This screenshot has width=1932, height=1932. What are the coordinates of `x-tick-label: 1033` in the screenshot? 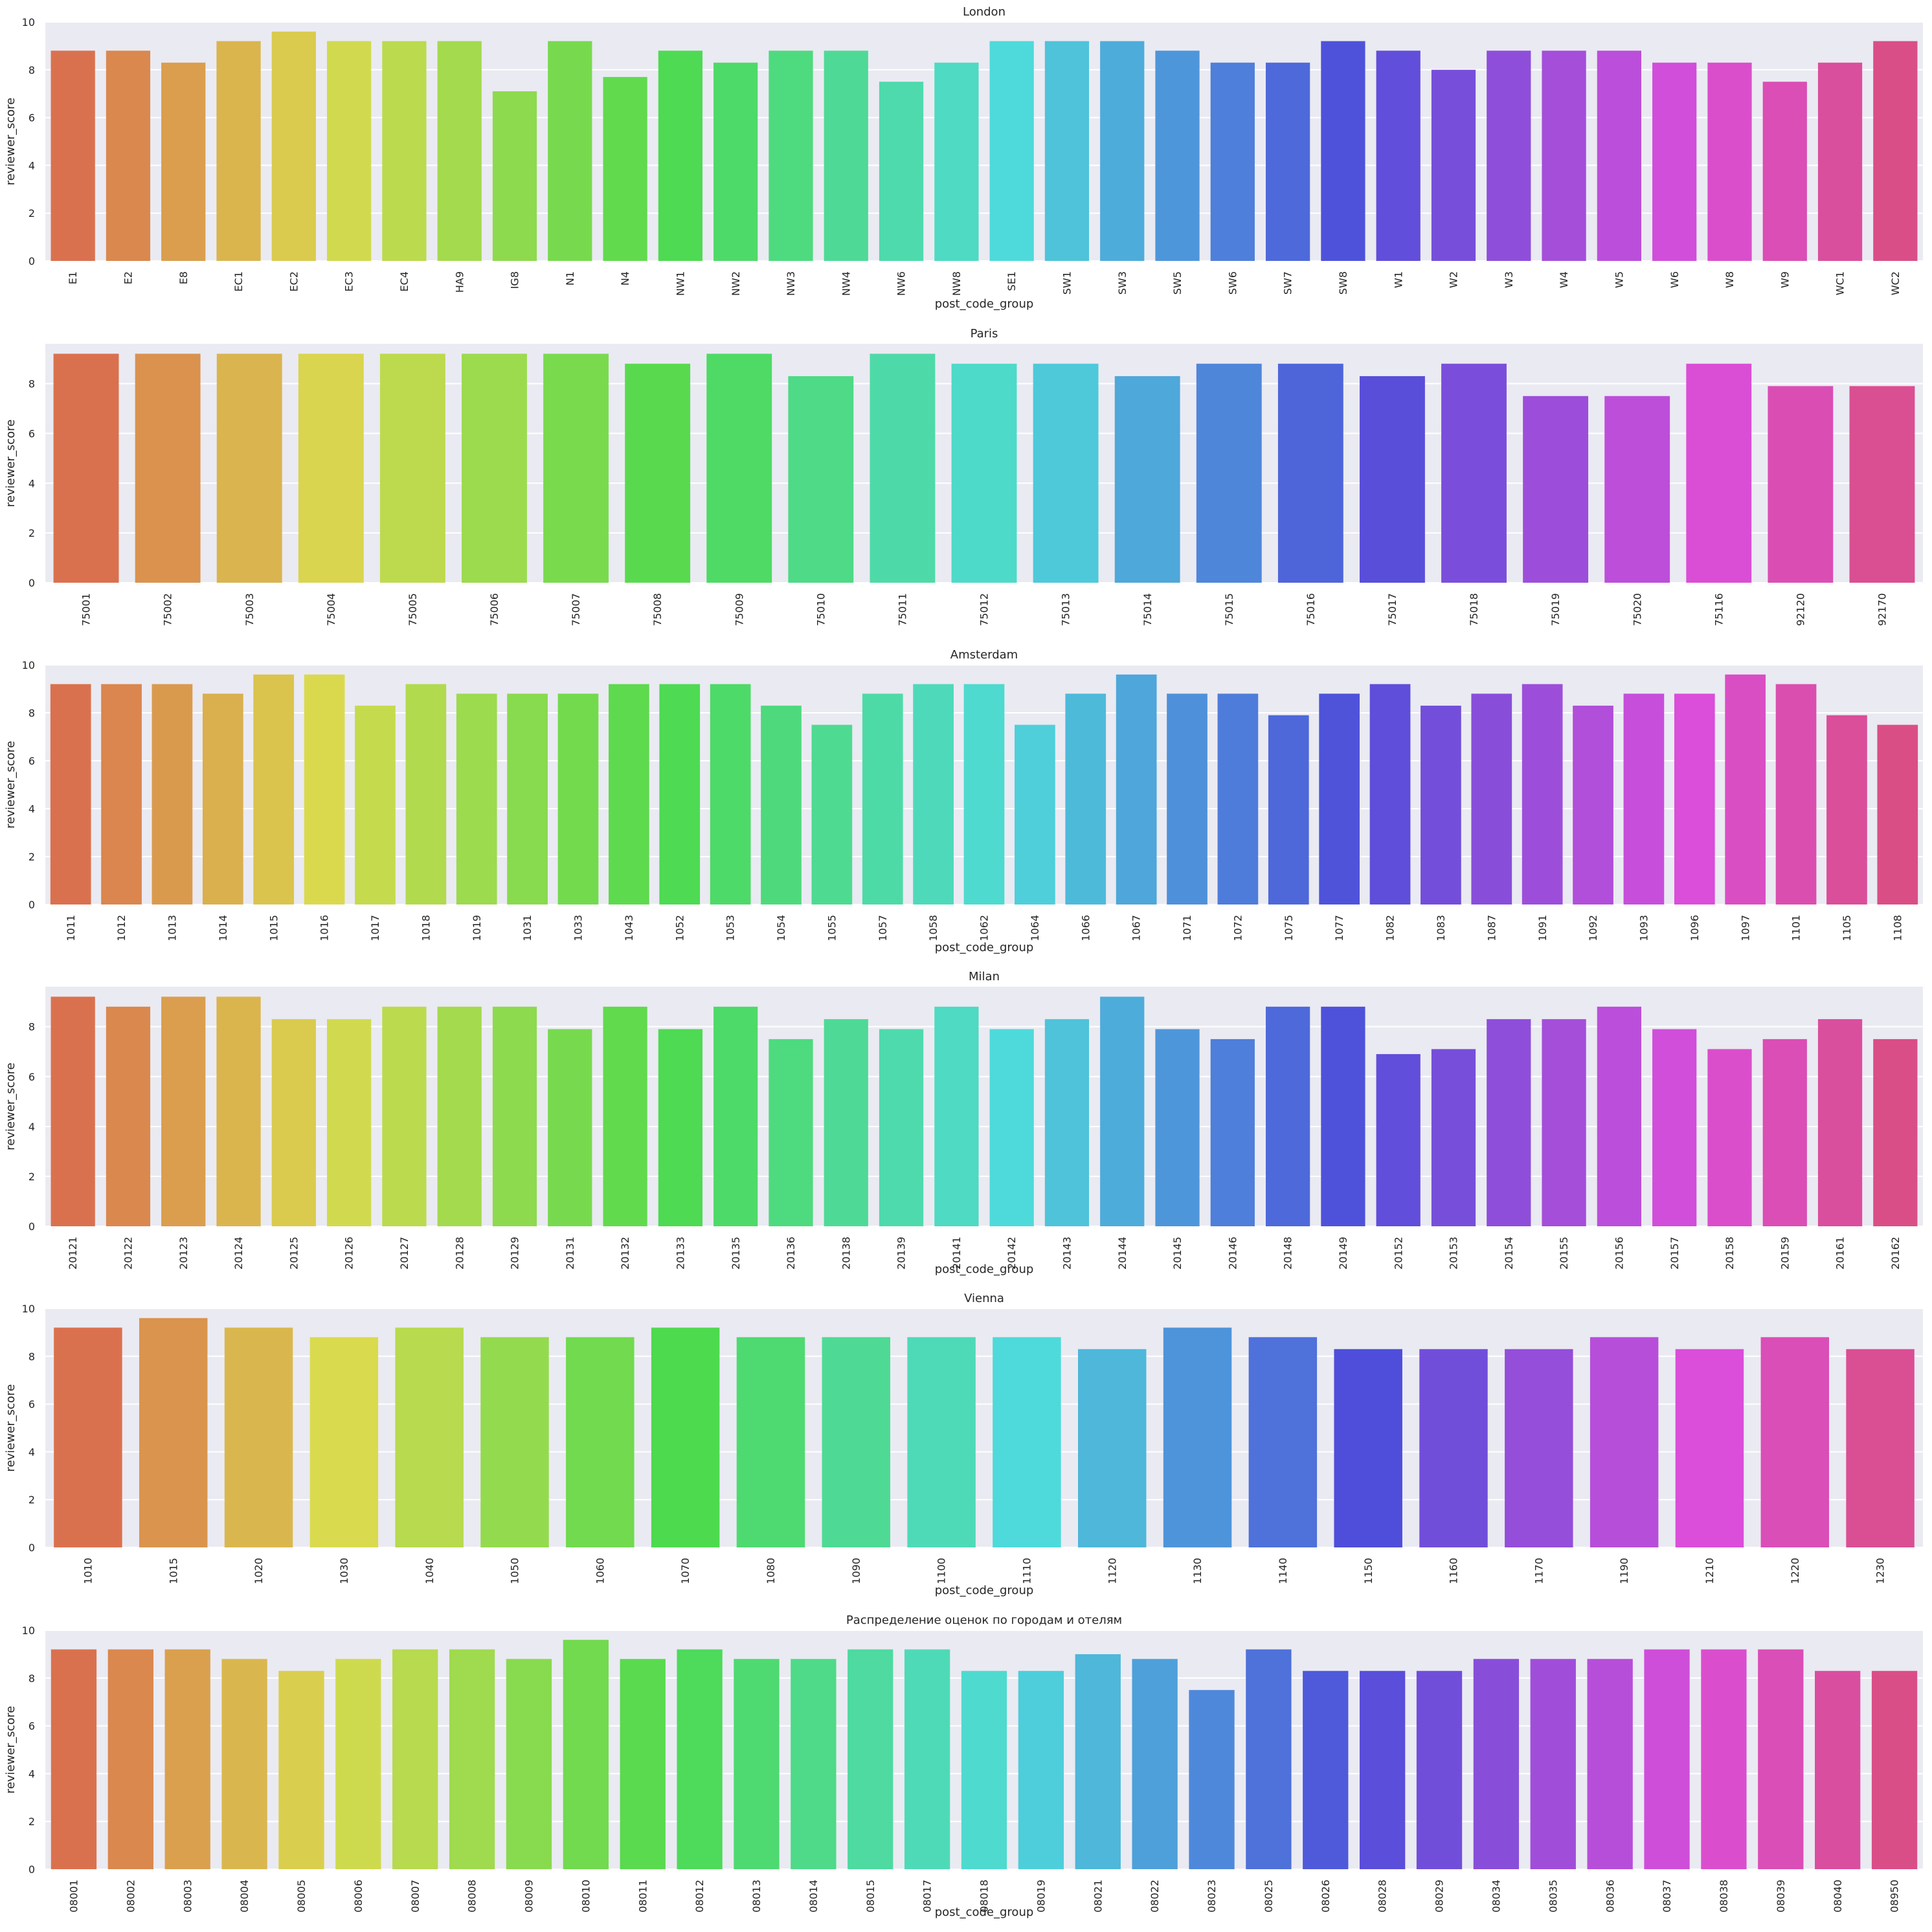 It's located at (578, 928).